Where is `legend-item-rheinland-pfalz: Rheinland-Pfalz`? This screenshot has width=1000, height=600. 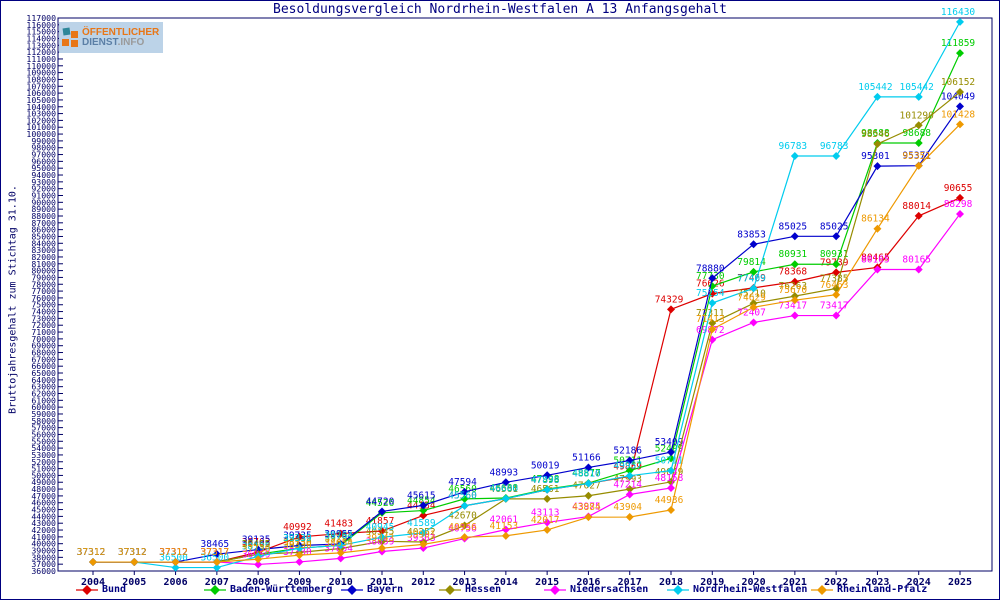 legend-item-rheinland-pfalz: Rheinland-Pfalz is located at coordinates (869, 589).